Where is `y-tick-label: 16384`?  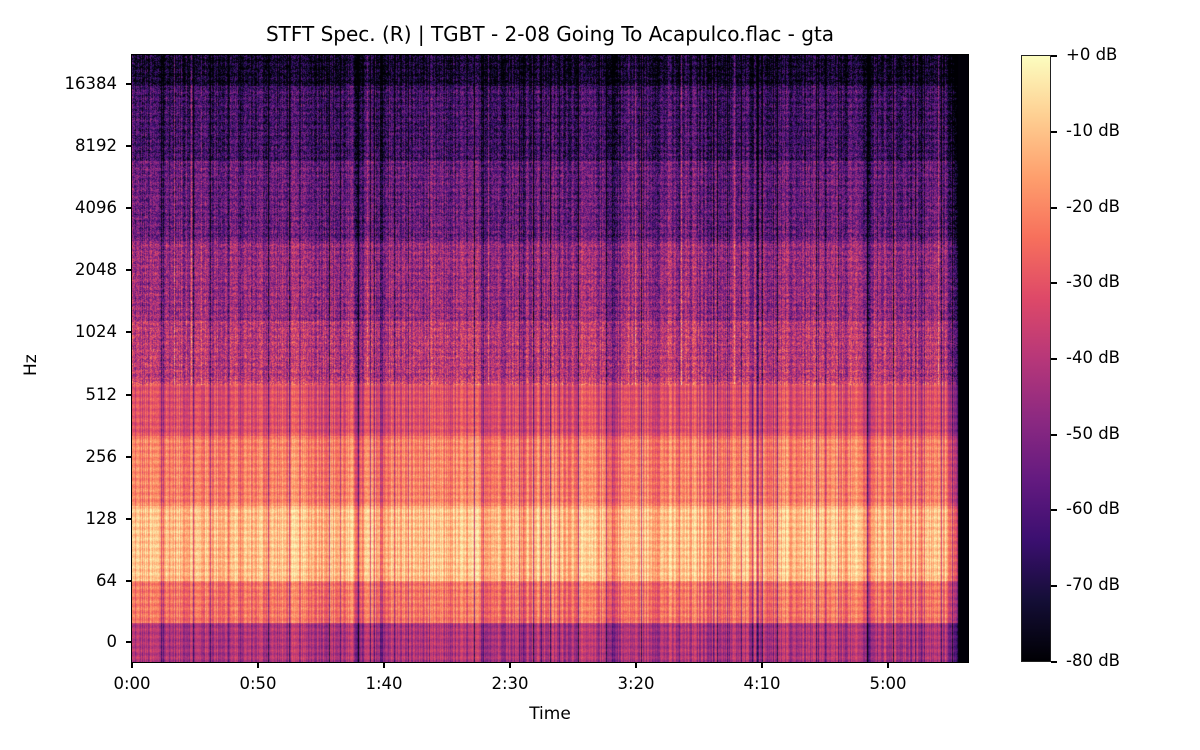 y-tick-label: 16384 is located at coordinates (91, 83).